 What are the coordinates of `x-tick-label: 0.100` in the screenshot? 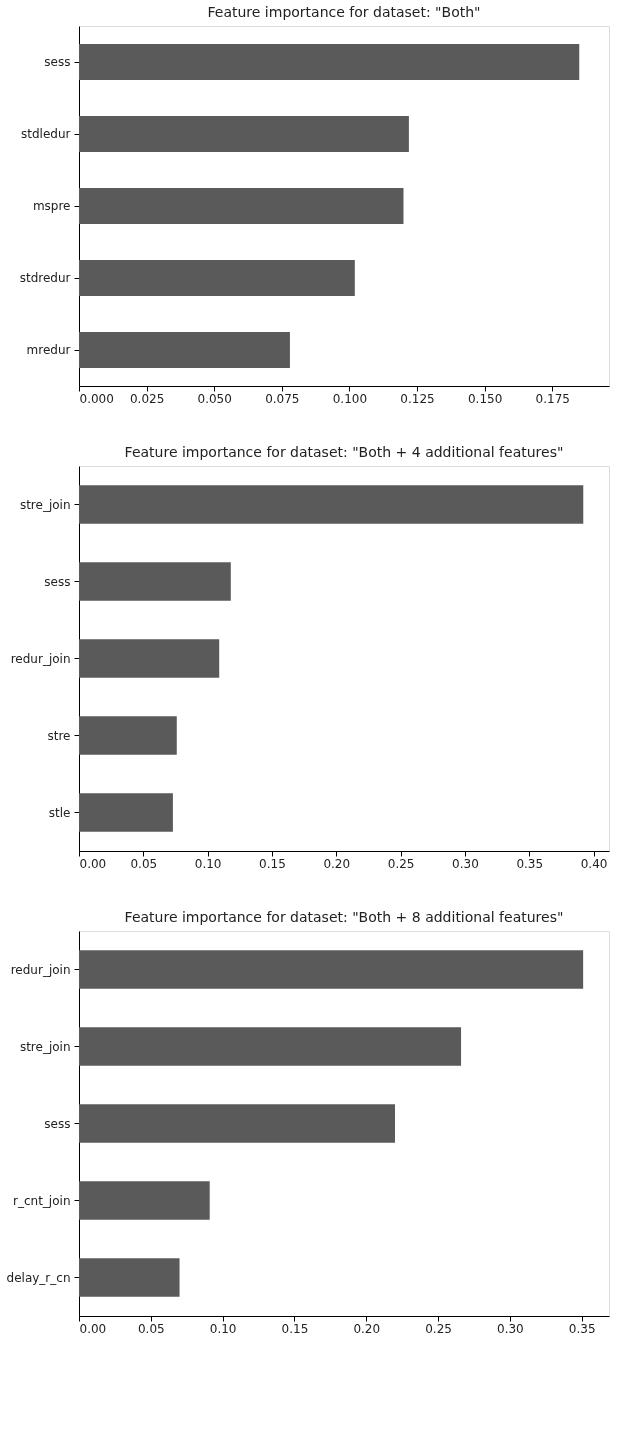 It's located at (350, 398).